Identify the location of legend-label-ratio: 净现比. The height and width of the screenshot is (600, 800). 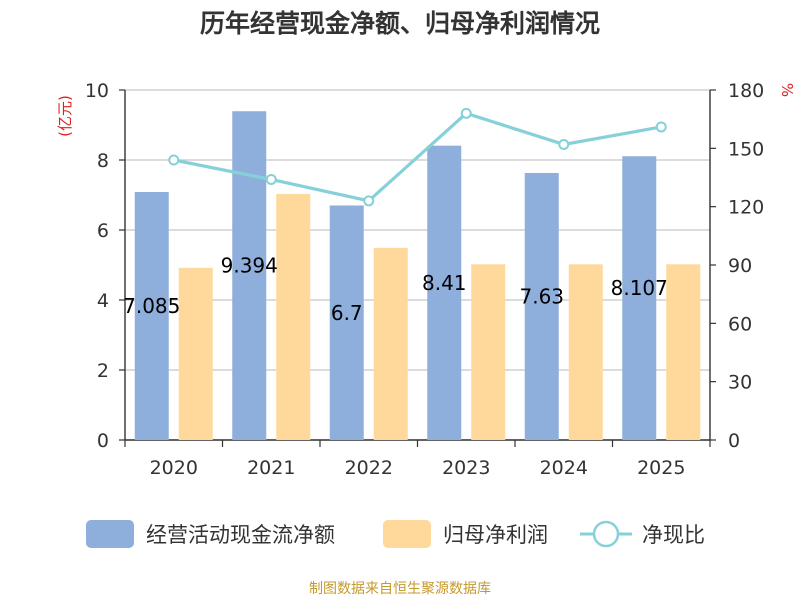
(673, 535).